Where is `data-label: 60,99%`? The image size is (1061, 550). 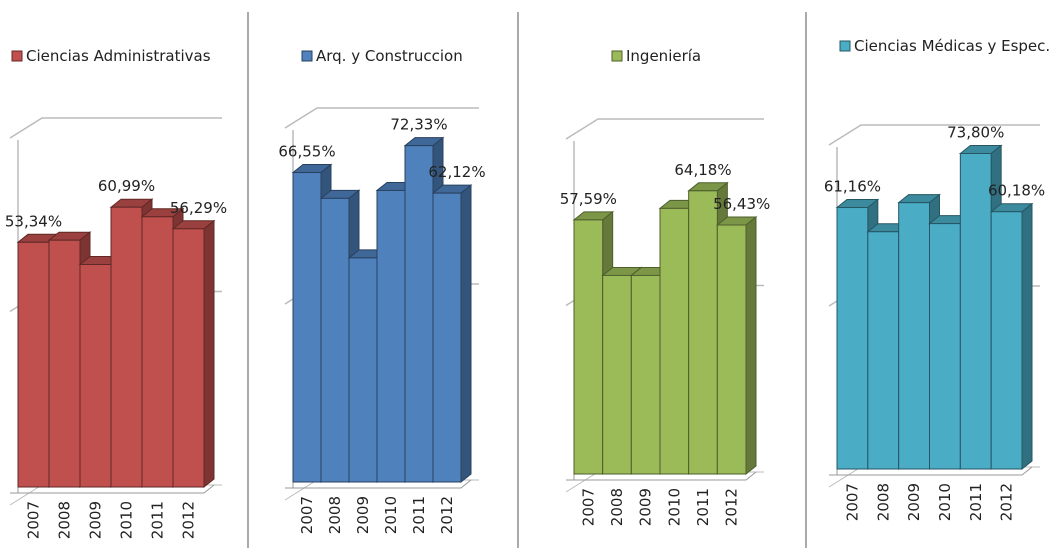 data-label: 60,99% is located at coordinates (126, 186).